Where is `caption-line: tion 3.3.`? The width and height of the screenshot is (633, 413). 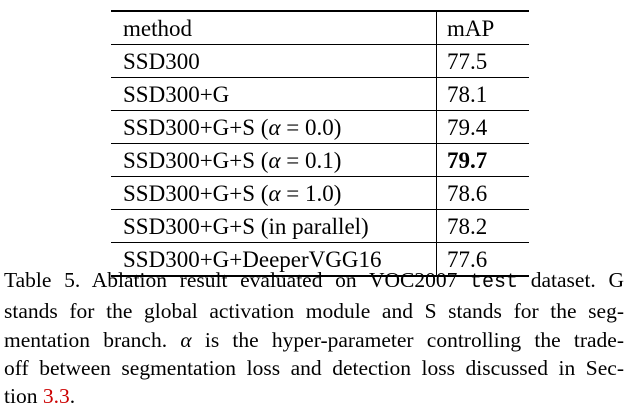 caption-line: tion 3.3. is located at coordinates (40, 396).